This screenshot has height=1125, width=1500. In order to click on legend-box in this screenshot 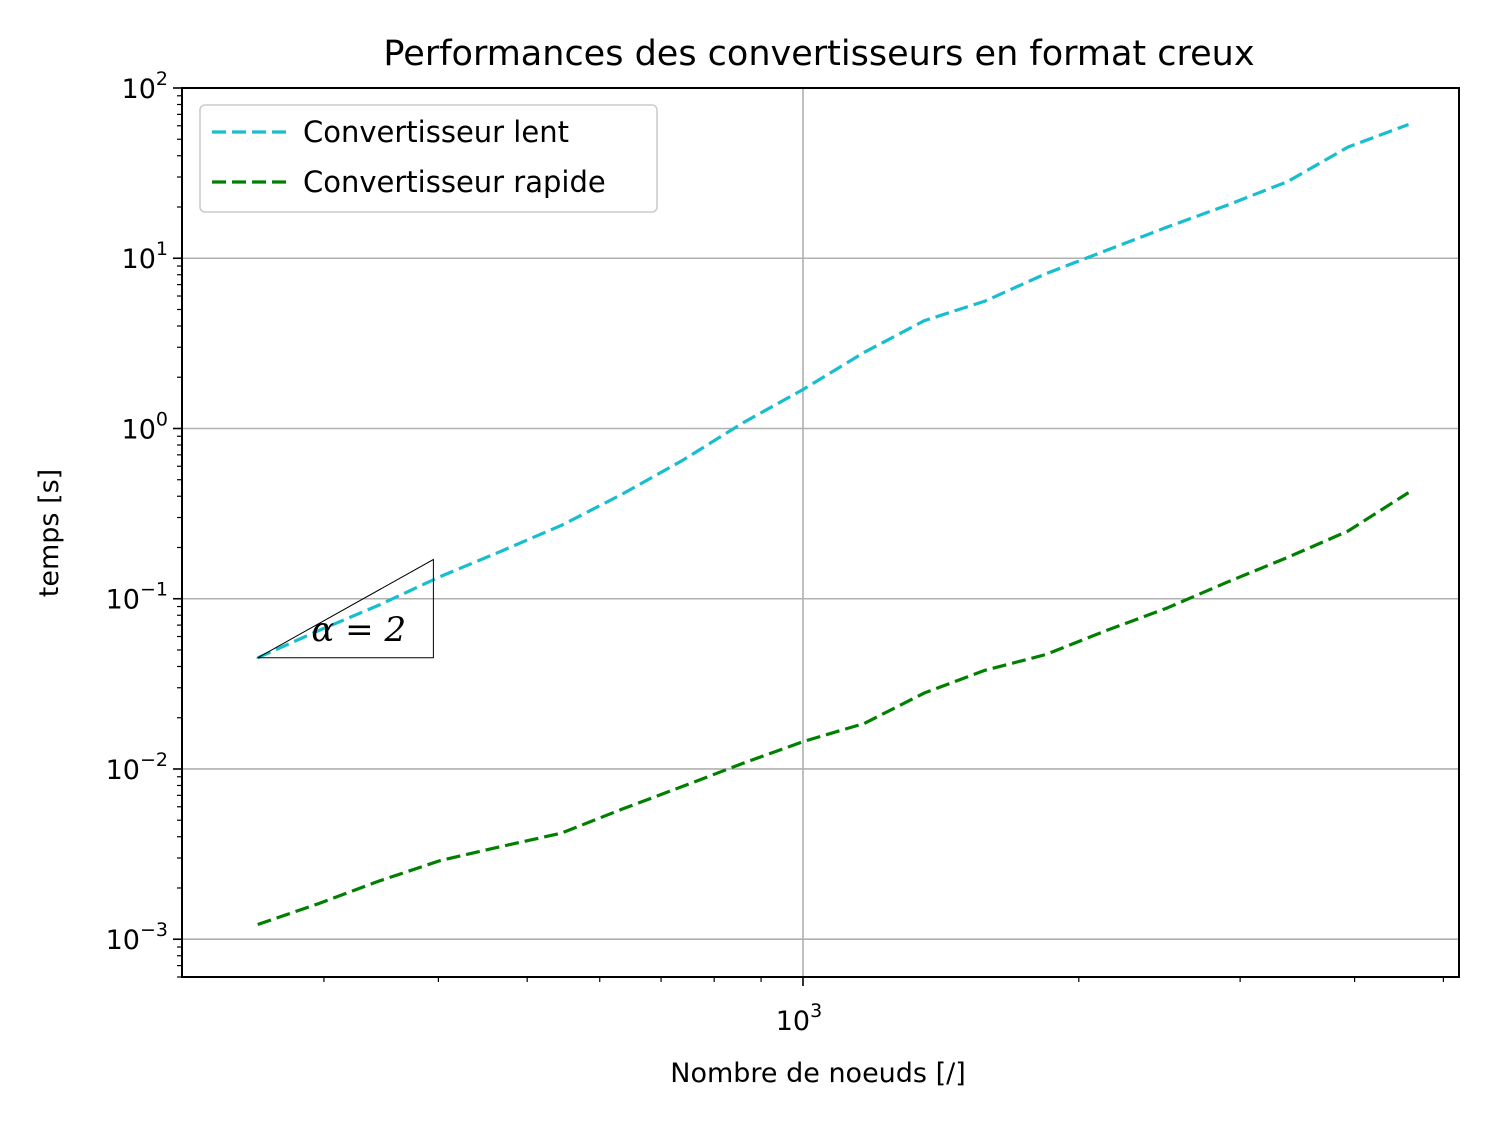, I will do `click(428, 158)`.